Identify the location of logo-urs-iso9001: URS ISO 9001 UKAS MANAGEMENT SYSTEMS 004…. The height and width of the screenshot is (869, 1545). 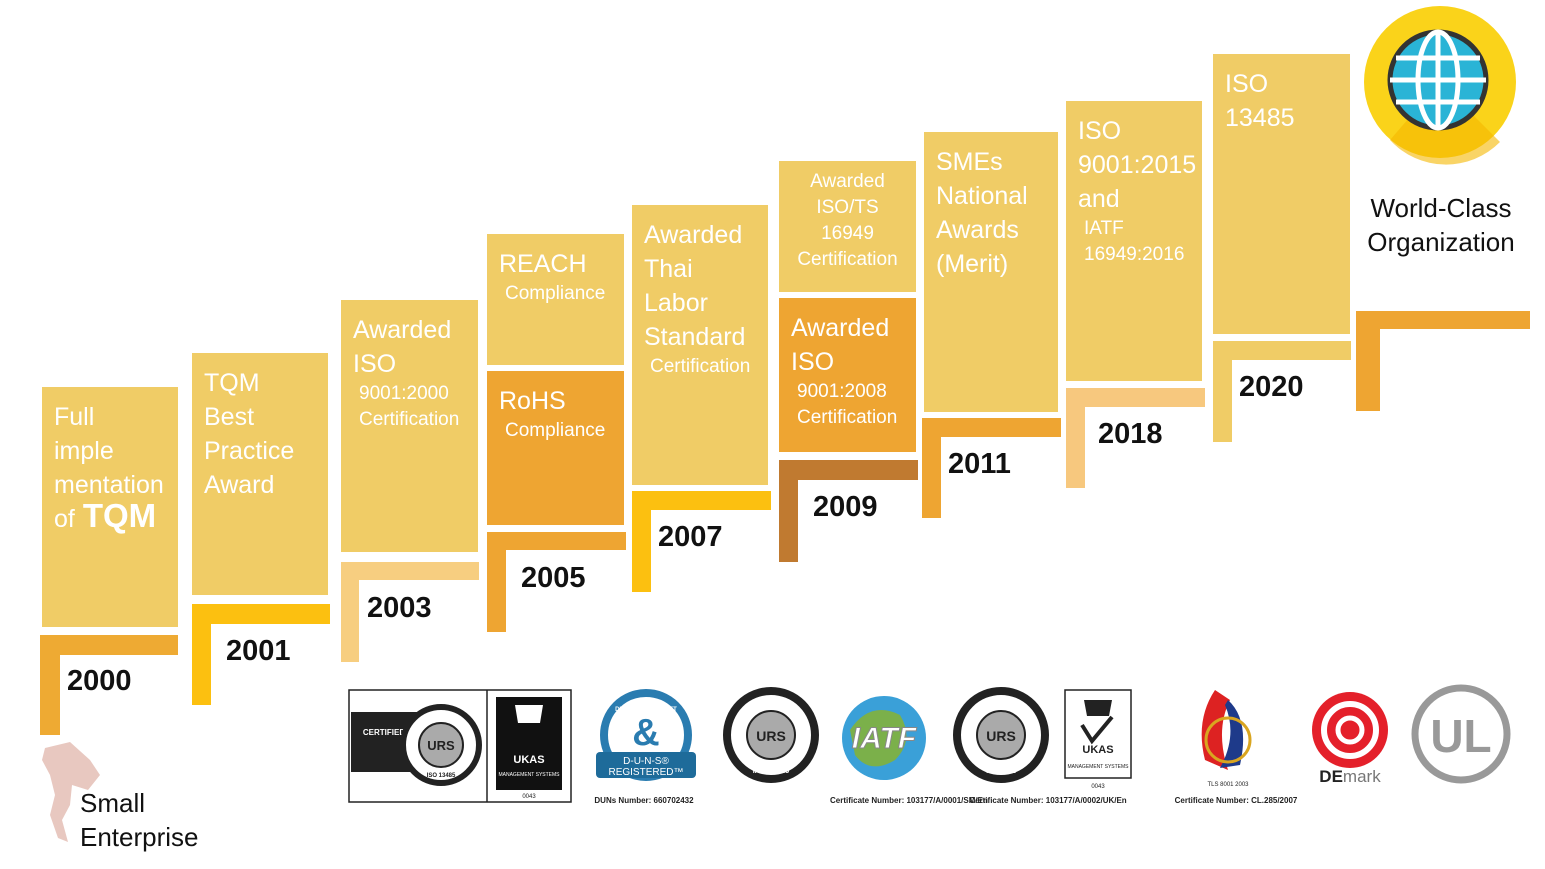
(1042, 746).